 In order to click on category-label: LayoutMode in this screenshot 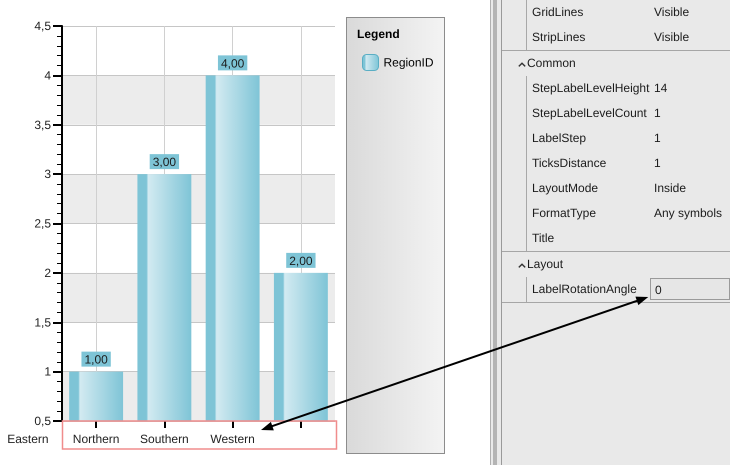, I will do `click(565, 188)`.